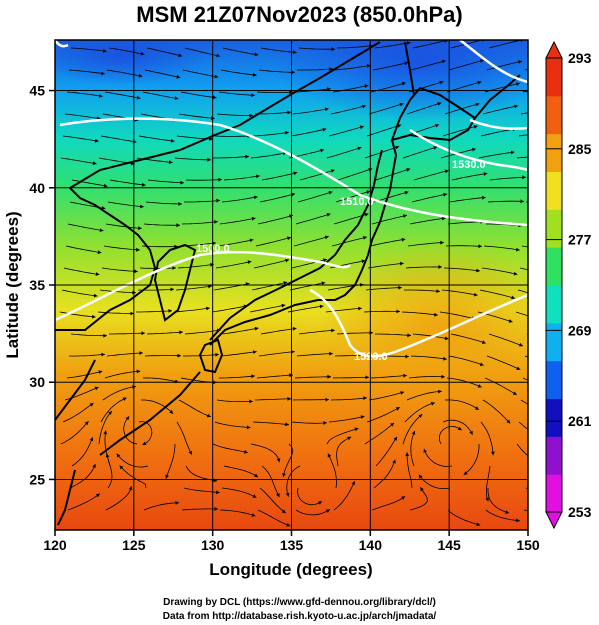 Image resolution: width=599 pixels, height=625 pixels. I want to click on y-axis: 25 30 35 40 45, so click(42, 285).